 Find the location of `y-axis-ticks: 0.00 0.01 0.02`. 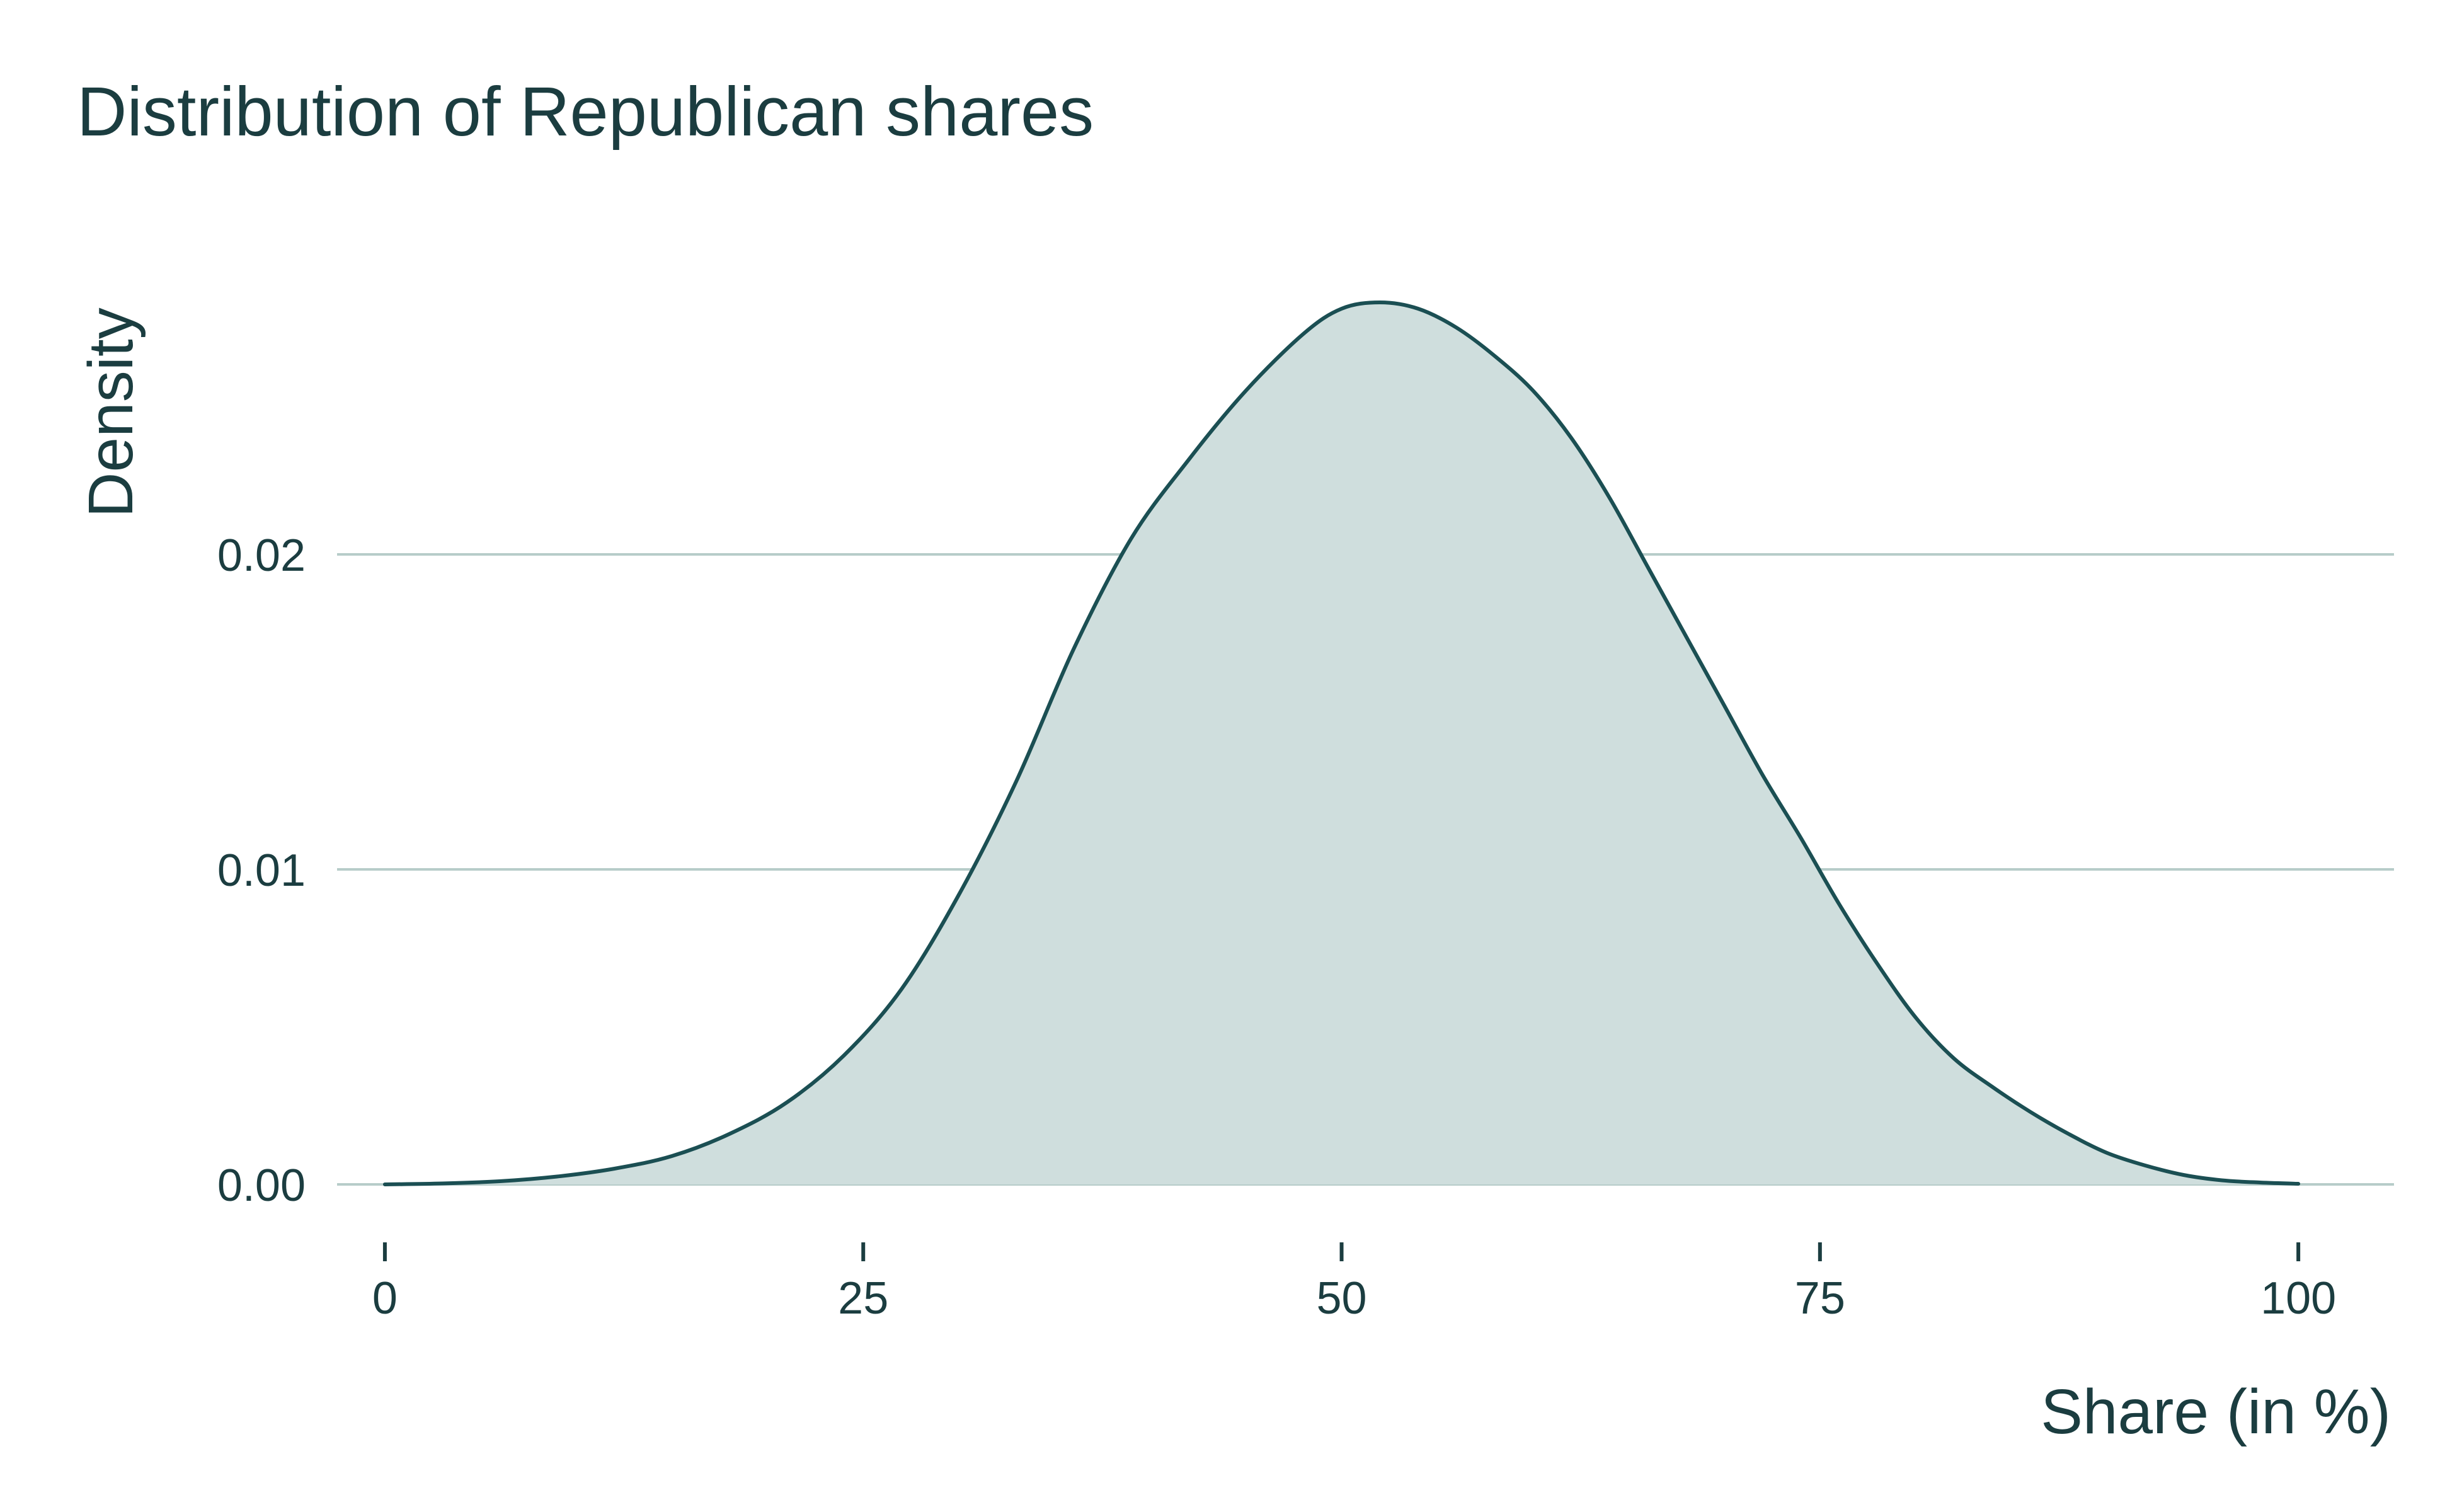

y-axis-ticks: 0.00 0.01 0.02 is located at coordinates (261, 870).